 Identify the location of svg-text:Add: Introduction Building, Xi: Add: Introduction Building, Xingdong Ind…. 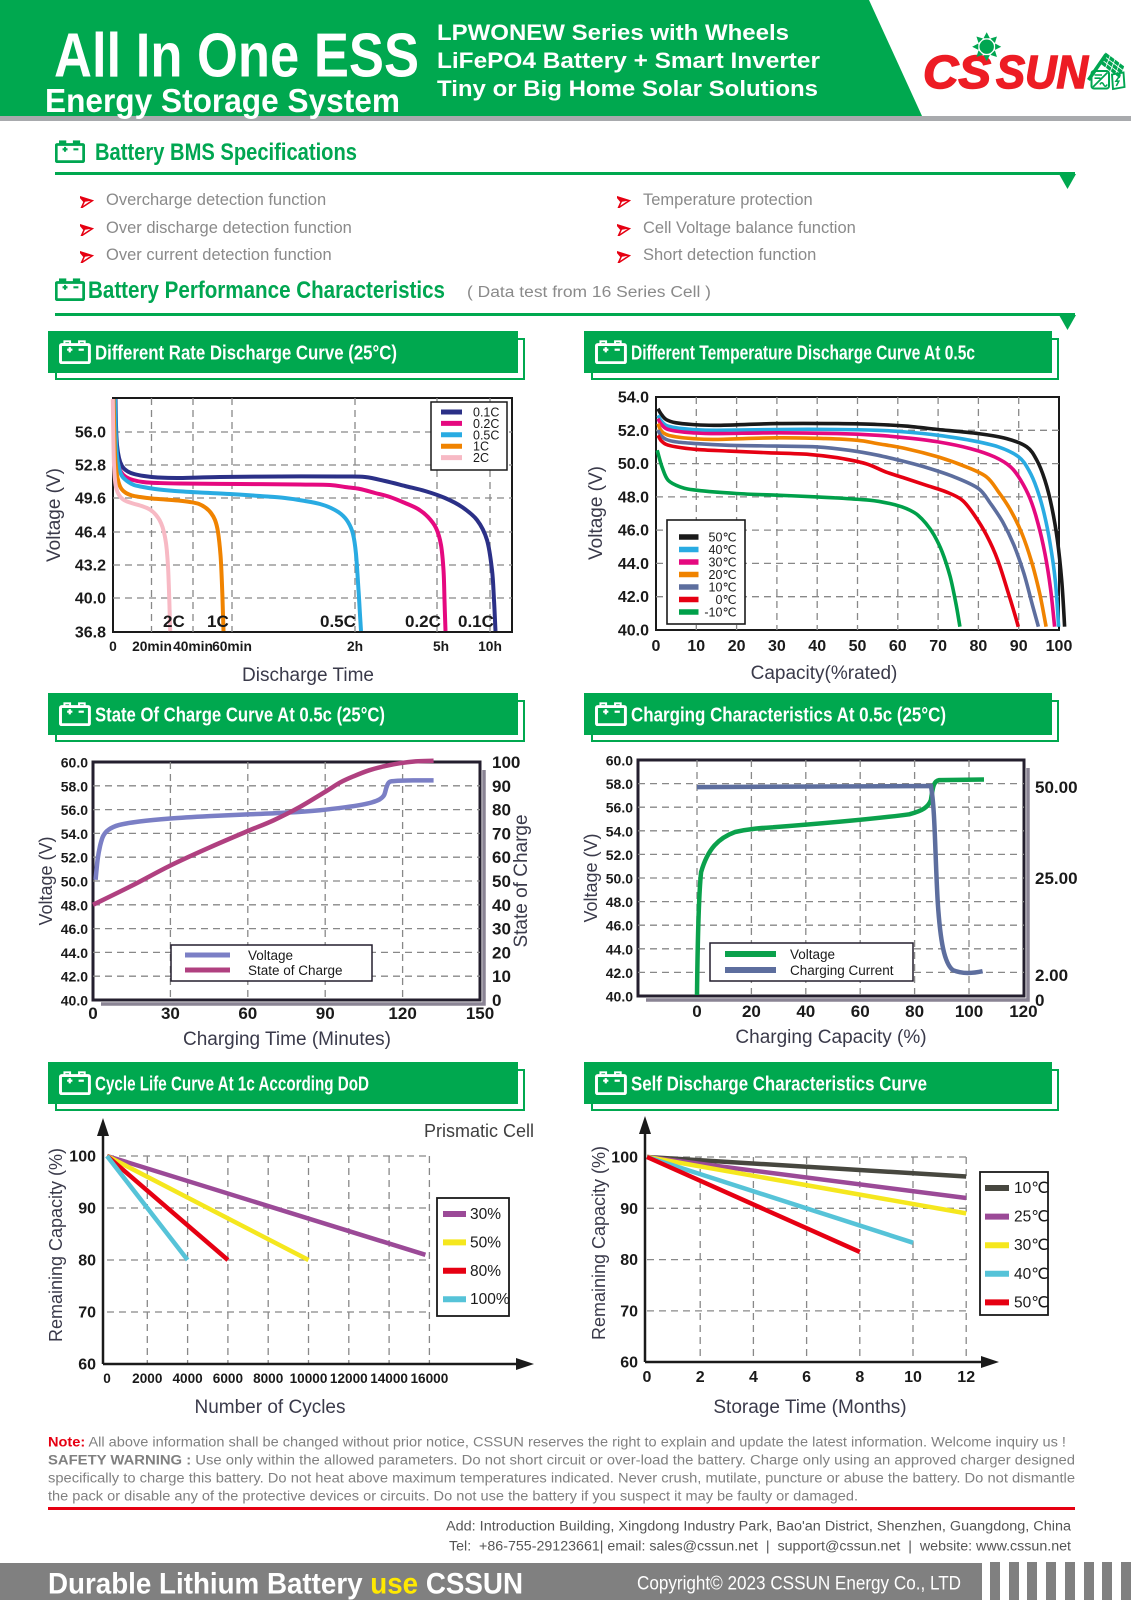
(759, 1525).